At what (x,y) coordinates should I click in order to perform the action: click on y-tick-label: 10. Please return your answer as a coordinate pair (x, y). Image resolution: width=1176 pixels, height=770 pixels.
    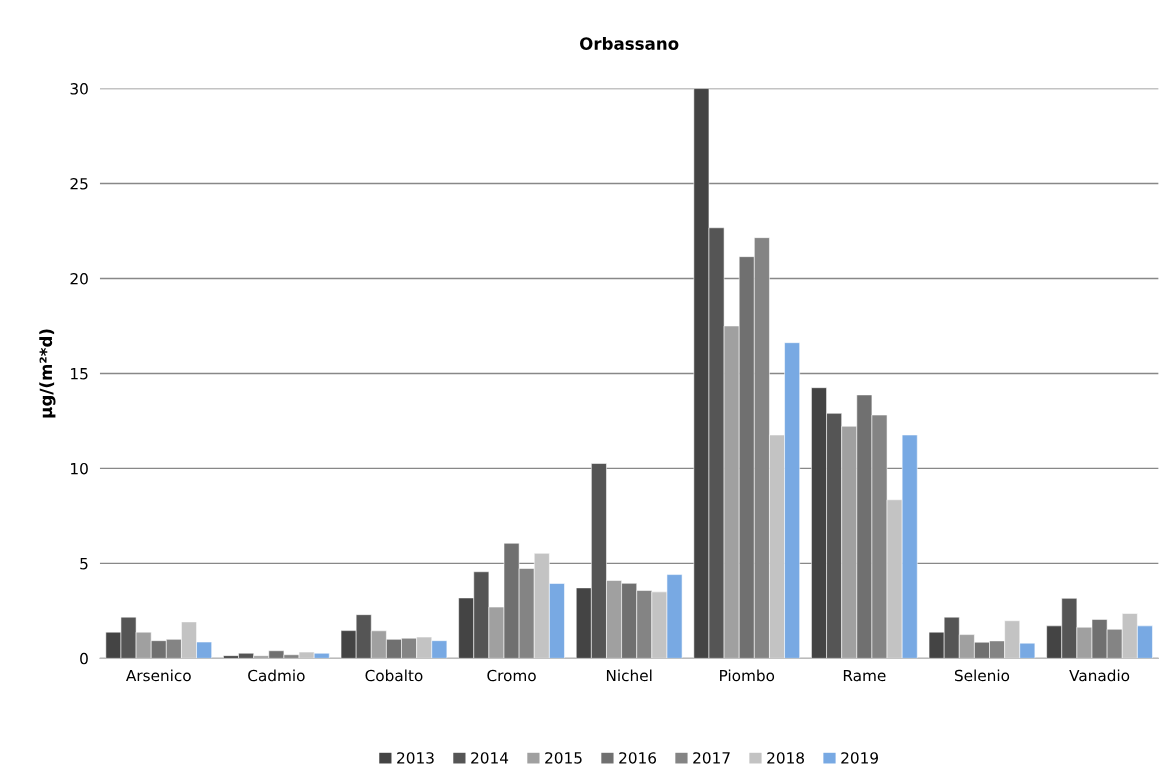
    Looking at the image, I should click on (79, 468).